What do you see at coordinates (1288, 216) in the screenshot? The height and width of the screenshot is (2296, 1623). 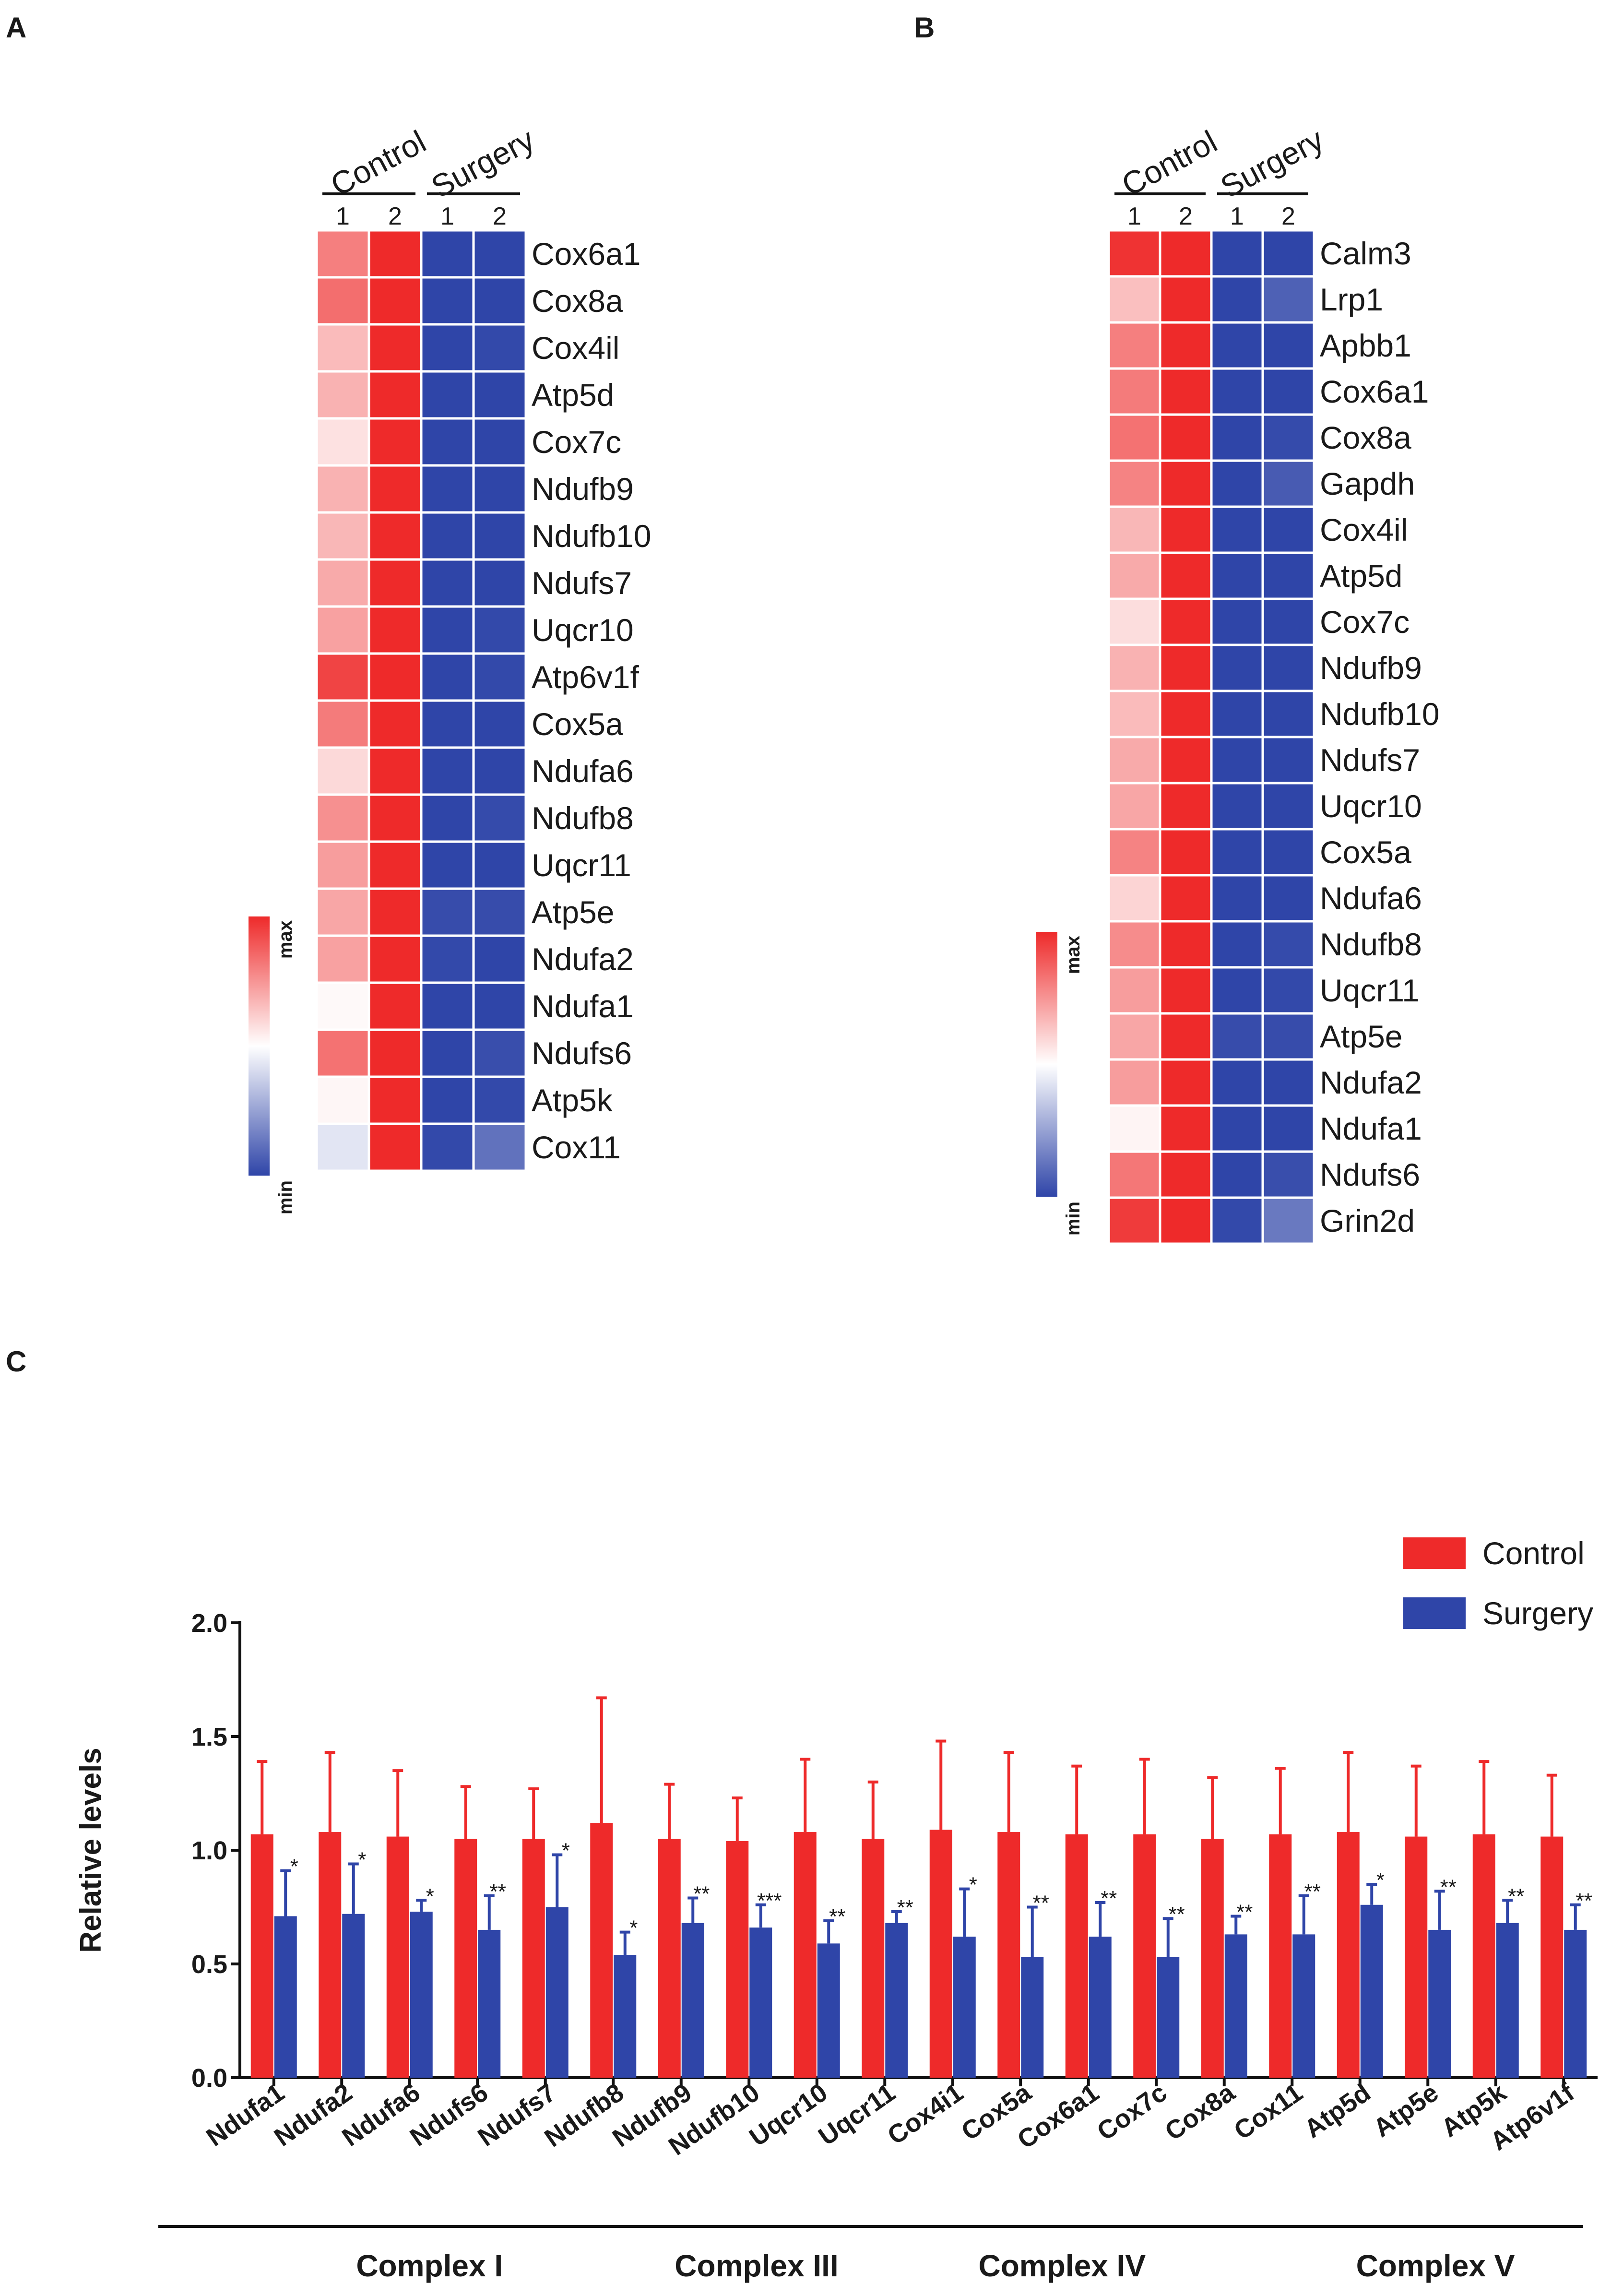 I see `column-label: 2` at bounding box center [1288, 216].